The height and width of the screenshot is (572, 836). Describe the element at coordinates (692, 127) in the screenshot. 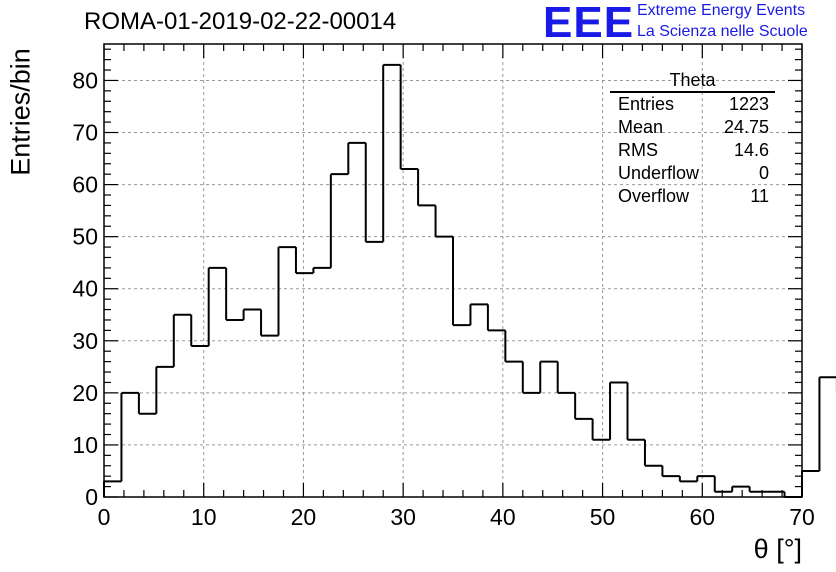

I see `stats-row-mean: Mean 24.75` at that location.